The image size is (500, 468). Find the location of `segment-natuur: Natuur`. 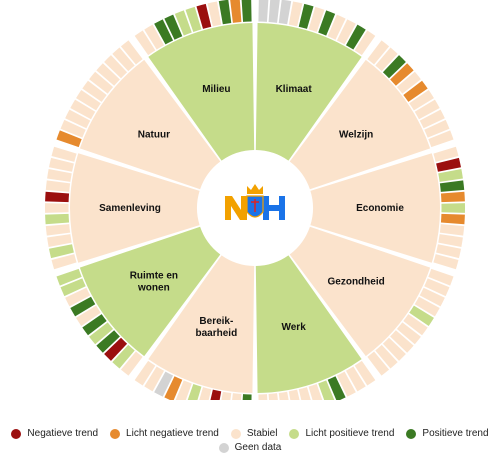

segment-natuur: Natuur is located at coordinates (138, 115).